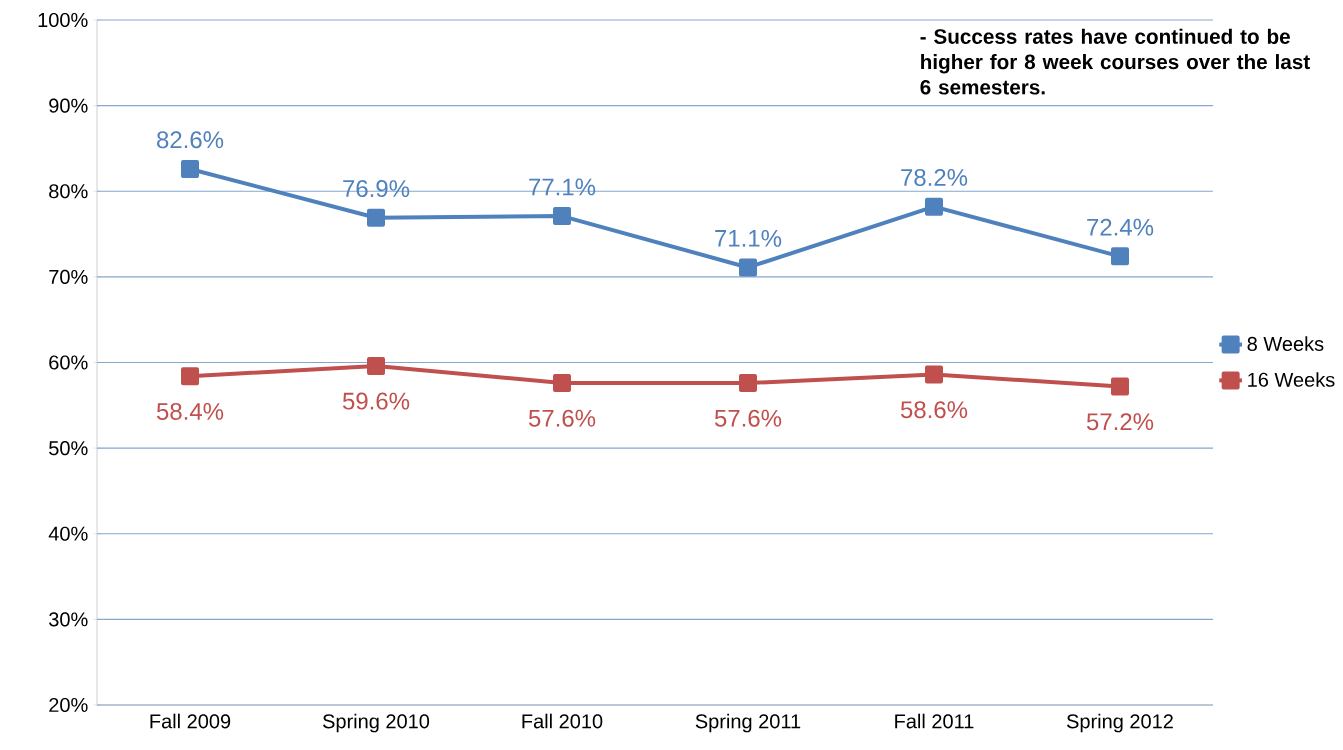 This screenshot has height=750, width=1343. What do you see at coordinates (748, 723) in the screenshot?
I see `x-tick-label: Spring 2011` at bounding box center [748, 723].